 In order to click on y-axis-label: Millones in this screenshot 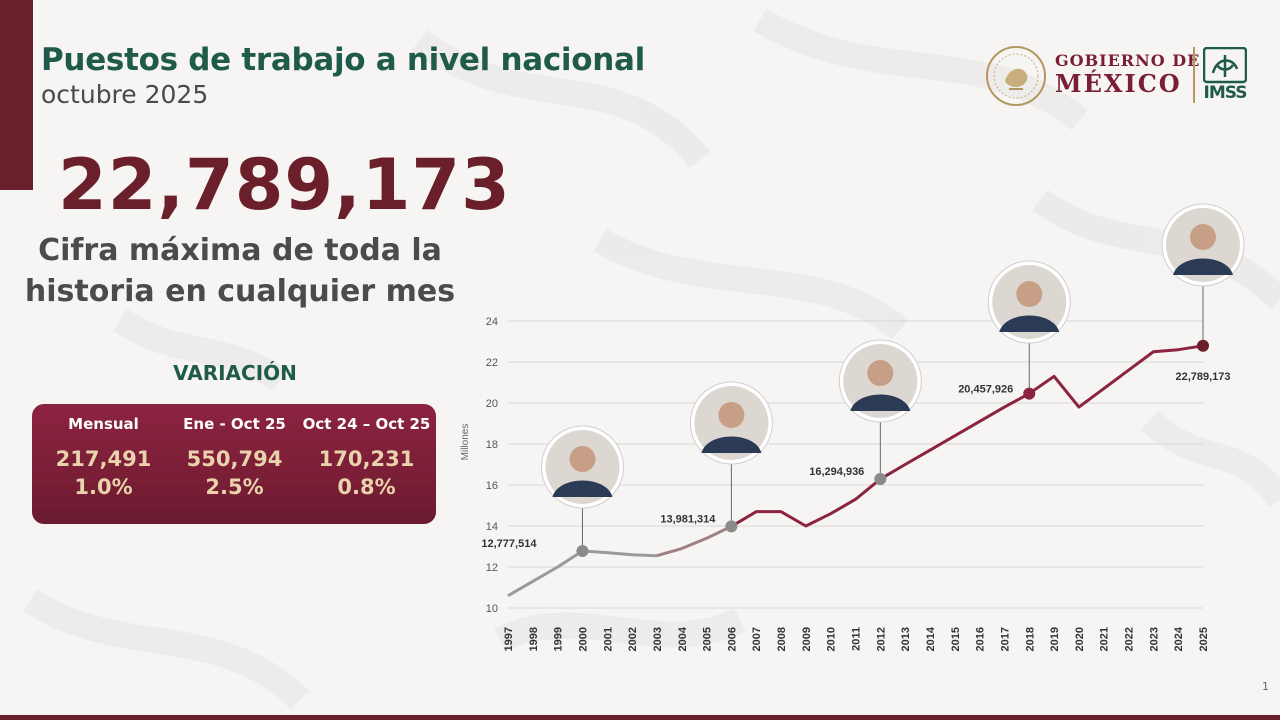, I will do `click(465, 442)`.